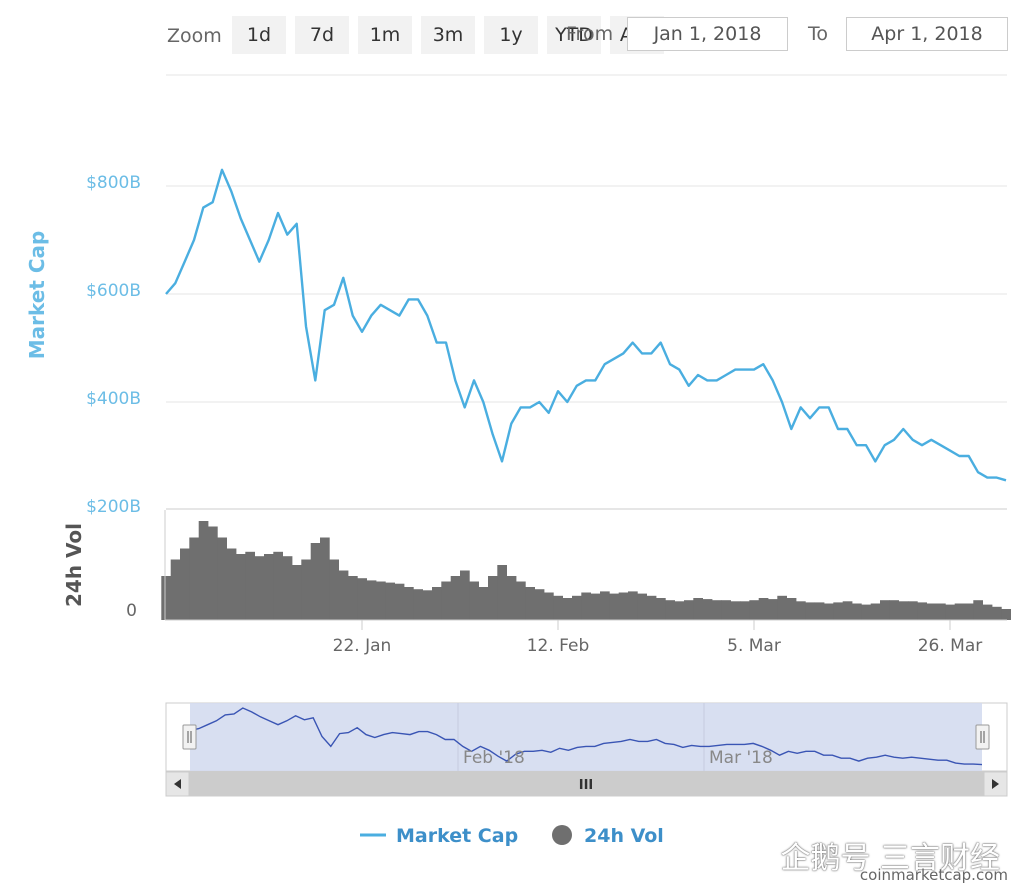  Describe the element at coordinates (586, 570) in the screenshot. I see `volume-bars` at that location.